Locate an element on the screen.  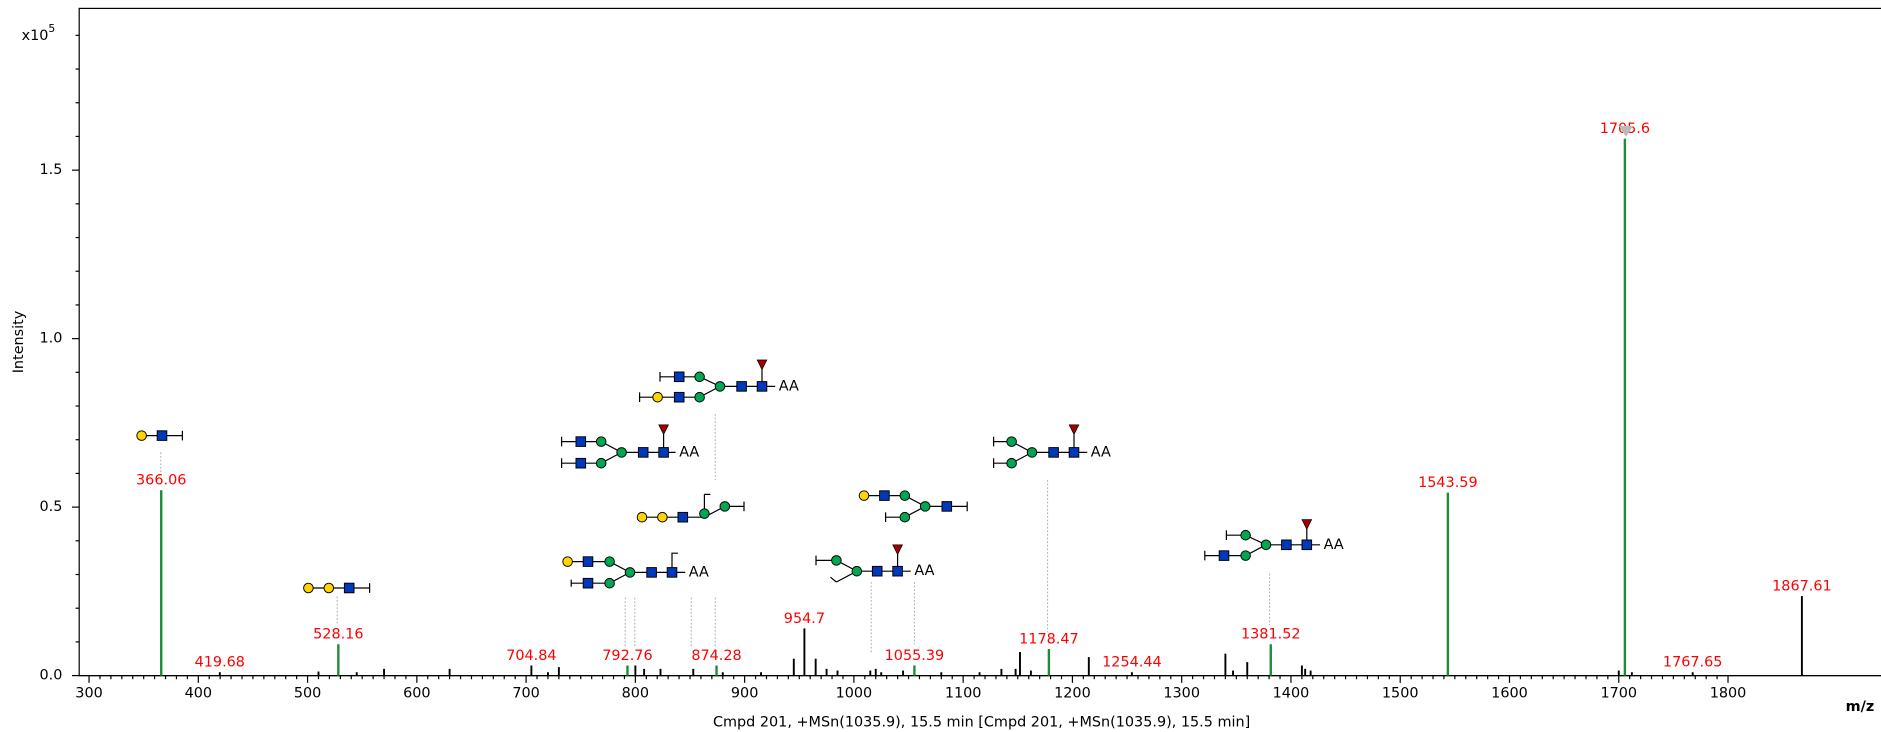
x-tick-label: 1700 is located at coordinates (1618, 694).